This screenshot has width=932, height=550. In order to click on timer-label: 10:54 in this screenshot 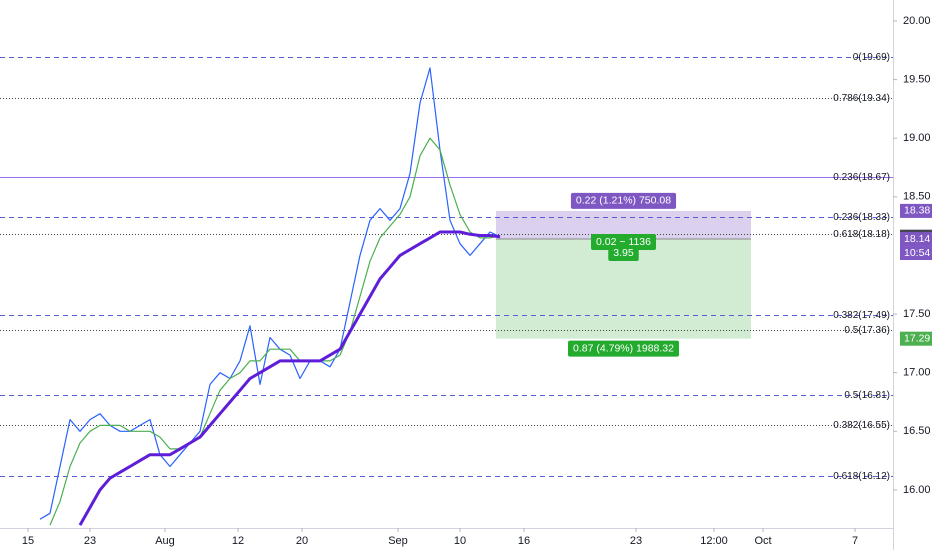, I will do `click(917, 253)`.